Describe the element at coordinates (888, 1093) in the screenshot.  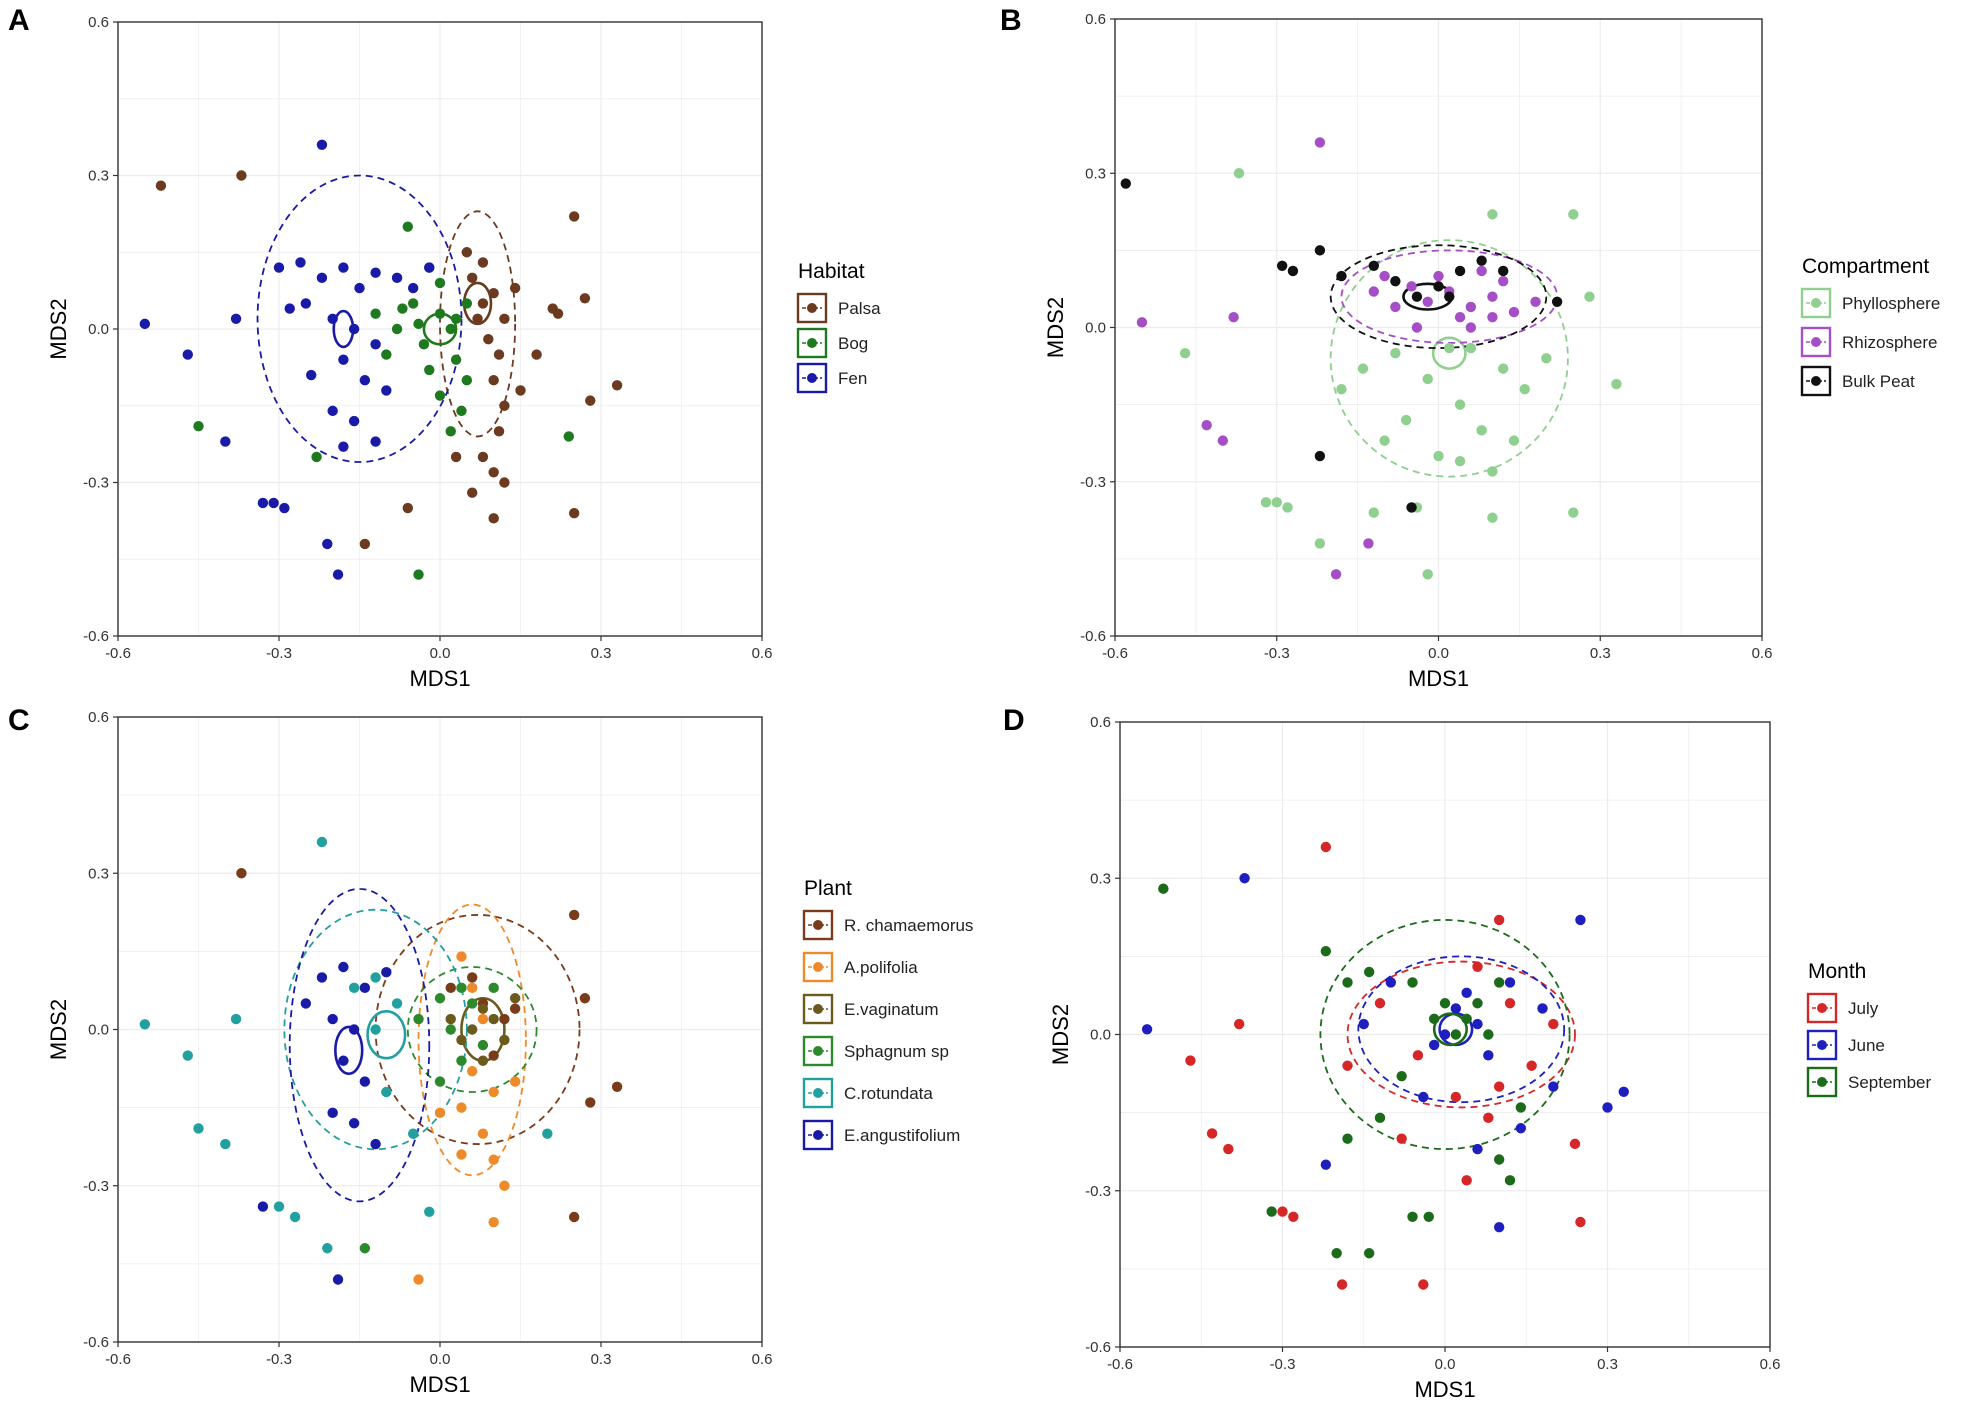
I see `panel-c-legend-label: C.rotundata` at that location.